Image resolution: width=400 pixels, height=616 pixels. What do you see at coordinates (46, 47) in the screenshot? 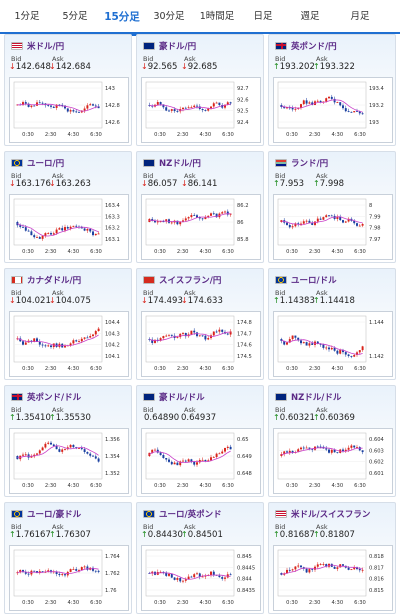
I see `pair-title: 米ドル/円` at bounding box center [46, 47].